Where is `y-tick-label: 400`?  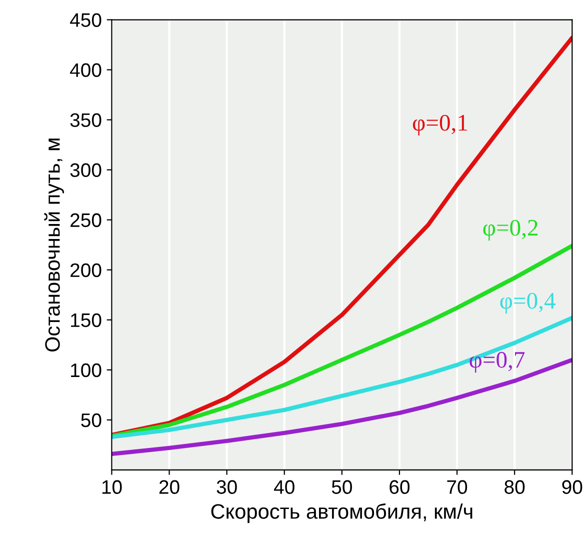
y-tick-label: 400 is located at coordinates (86, 70).